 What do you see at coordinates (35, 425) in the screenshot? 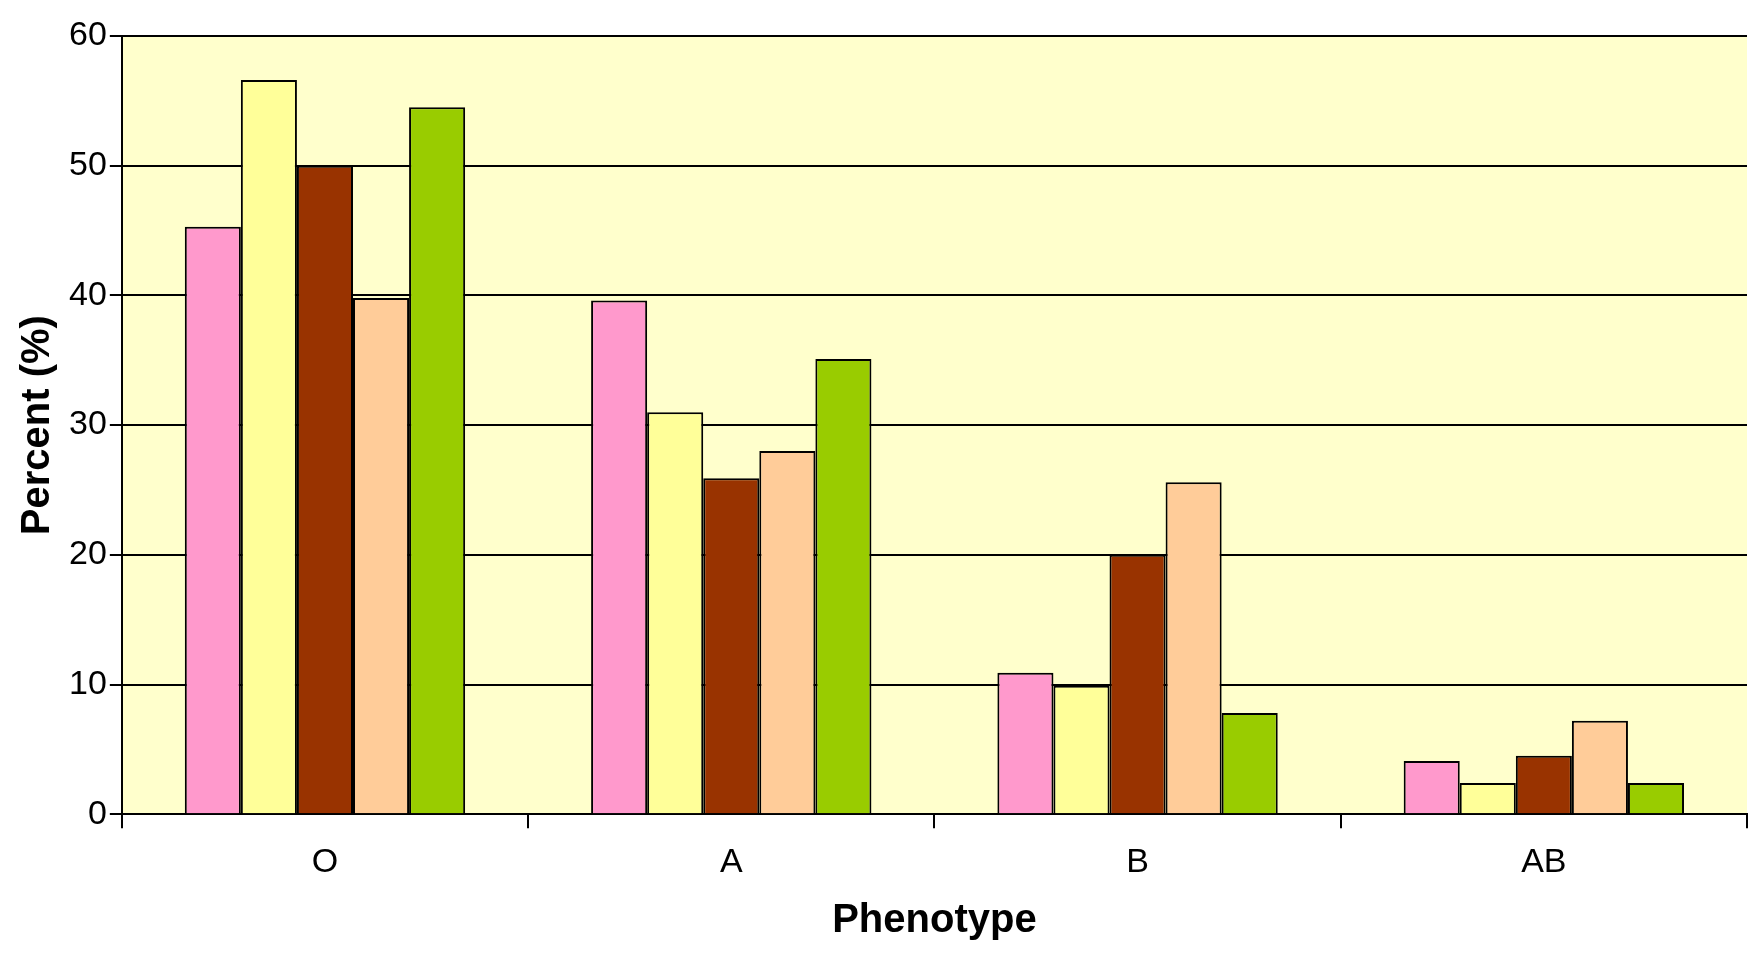
I see `y-axis-title: Percent (%)` at bounding box center [35, 425].